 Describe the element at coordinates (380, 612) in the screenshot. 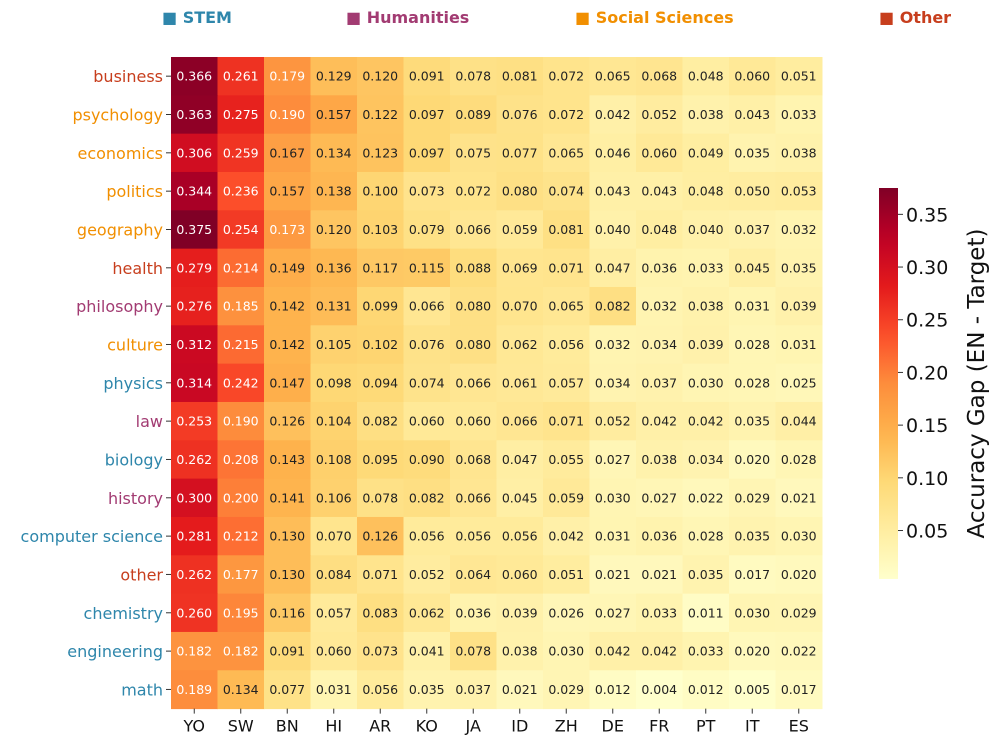

I see `cell-value-label: 0.083` at that location.